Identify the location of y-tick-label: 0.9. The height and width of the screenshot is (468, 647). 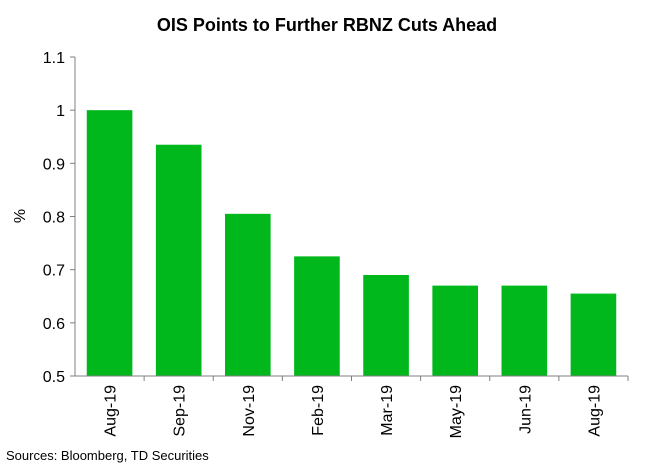
(54, 164).